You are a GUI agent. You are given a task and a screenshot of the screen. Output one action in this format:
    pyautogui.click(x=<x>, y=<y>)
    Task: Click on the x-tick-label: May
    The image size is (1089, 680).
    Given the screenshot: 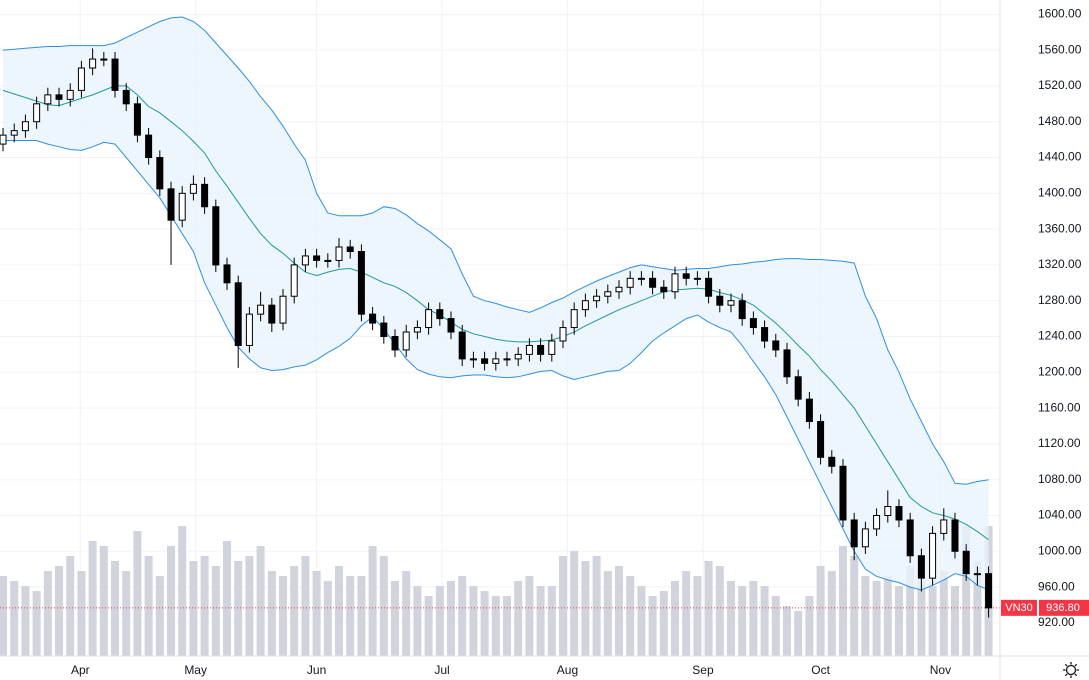 What is the action you would take?
    pyautogui.click(x=195, y=670)
    